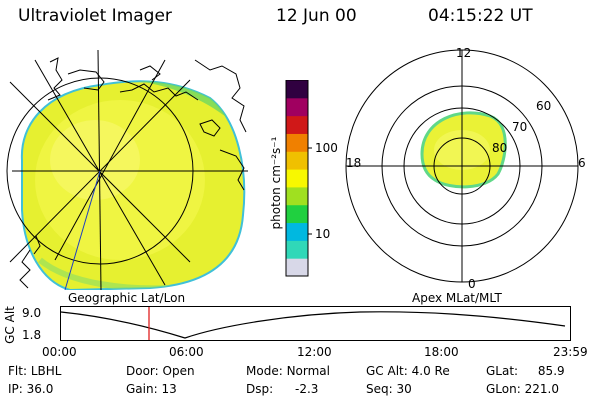  What do you see at coordinates (525, 371) in the screenshot?
I see `glat-field: GLat: 85.9` at bounding box center [525, 371].